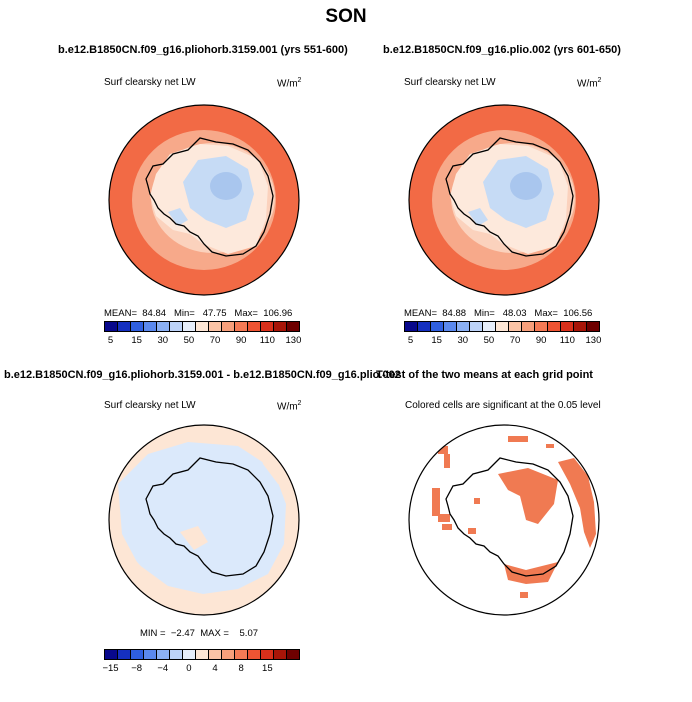  Describe the element at coordinates (450, 82) in the screenshot. I see `panel2-variable-label: Surf clearsky net LW` at that location.